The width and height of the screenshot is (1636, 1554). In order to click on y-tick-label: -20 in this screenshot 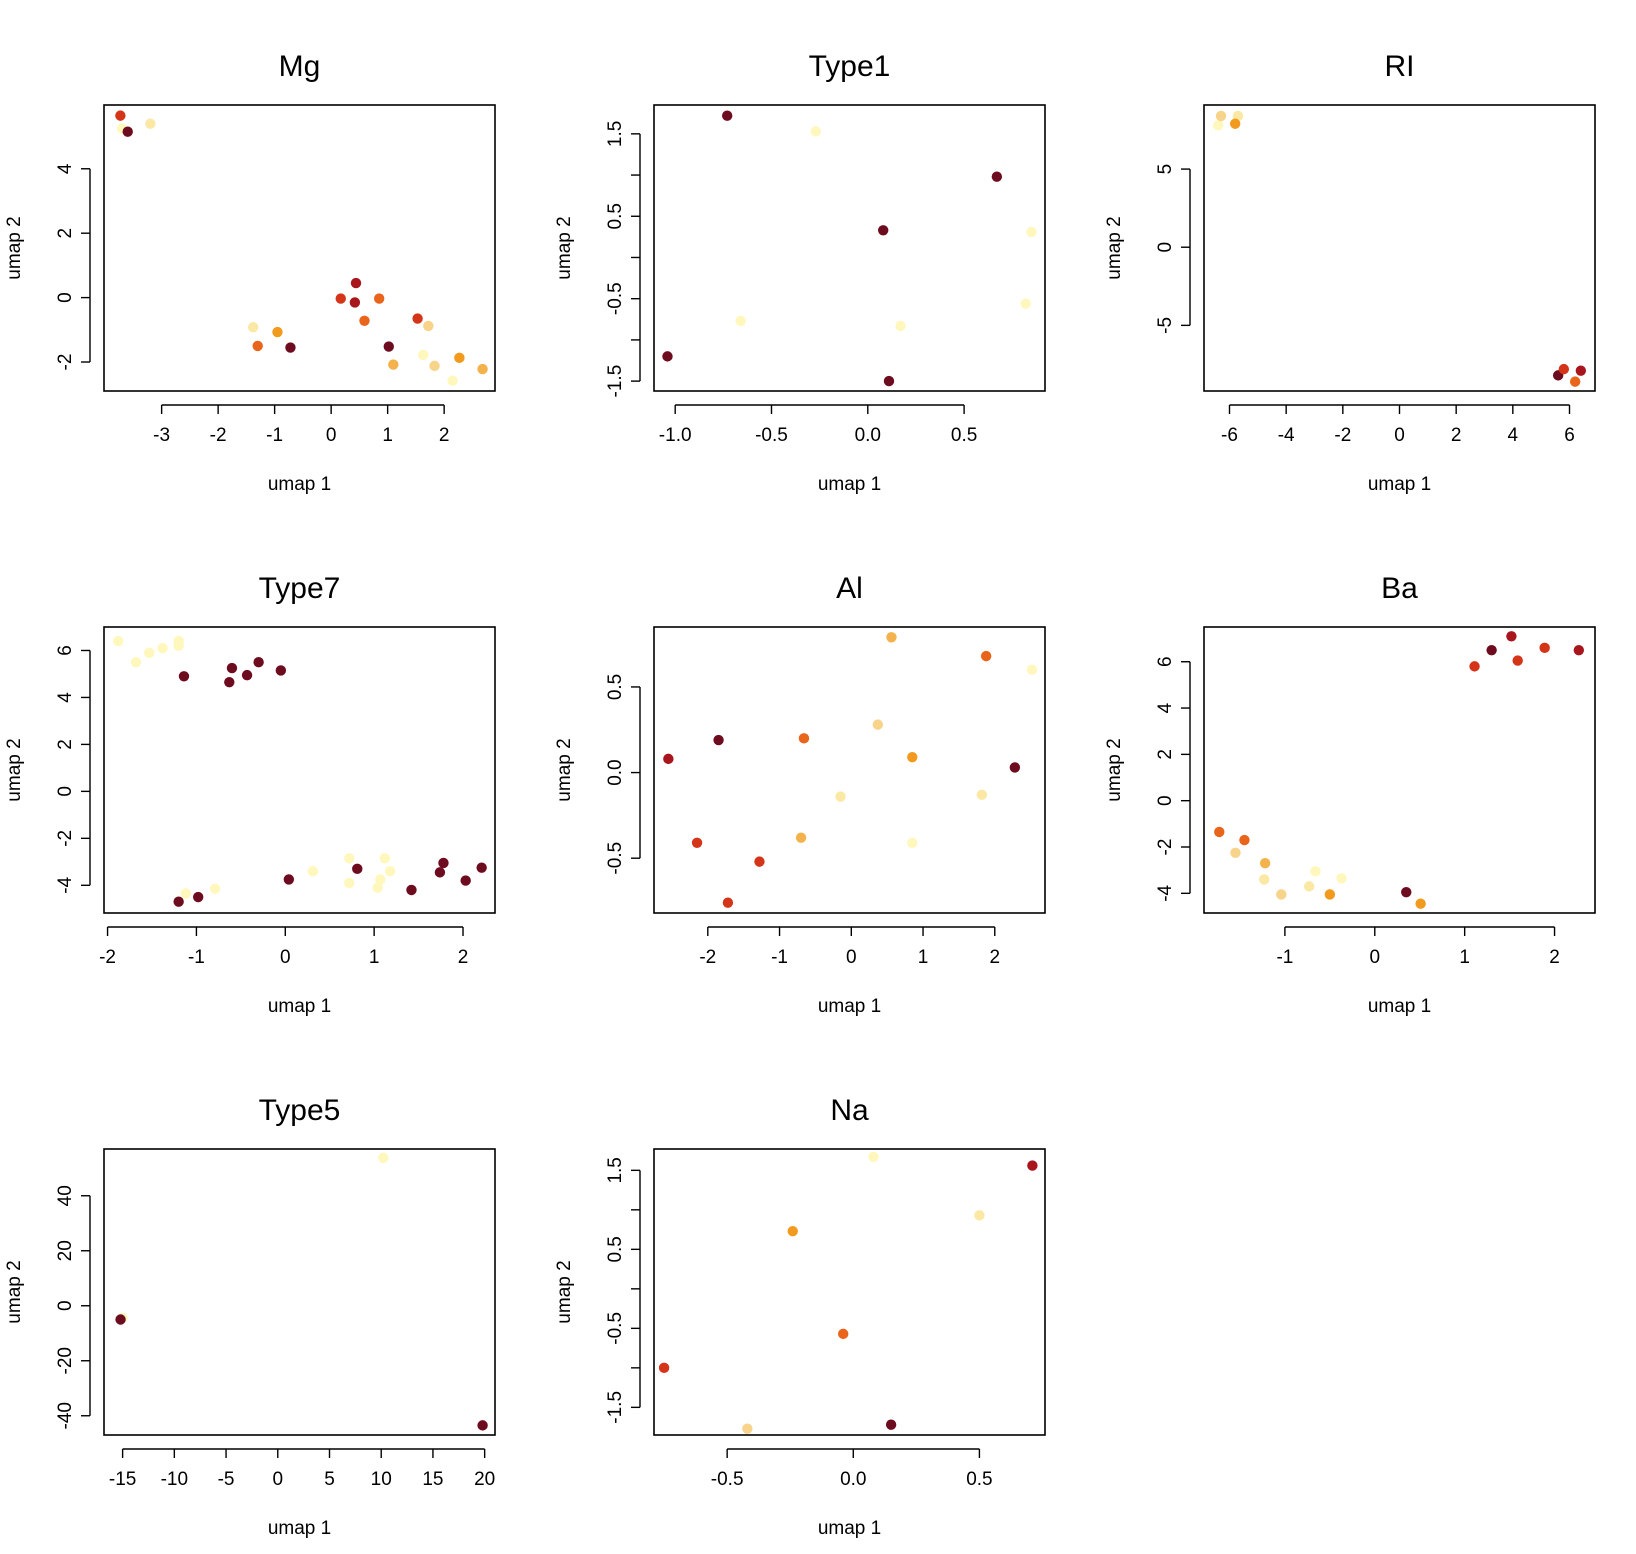, I will do `click(65, 1360)`.